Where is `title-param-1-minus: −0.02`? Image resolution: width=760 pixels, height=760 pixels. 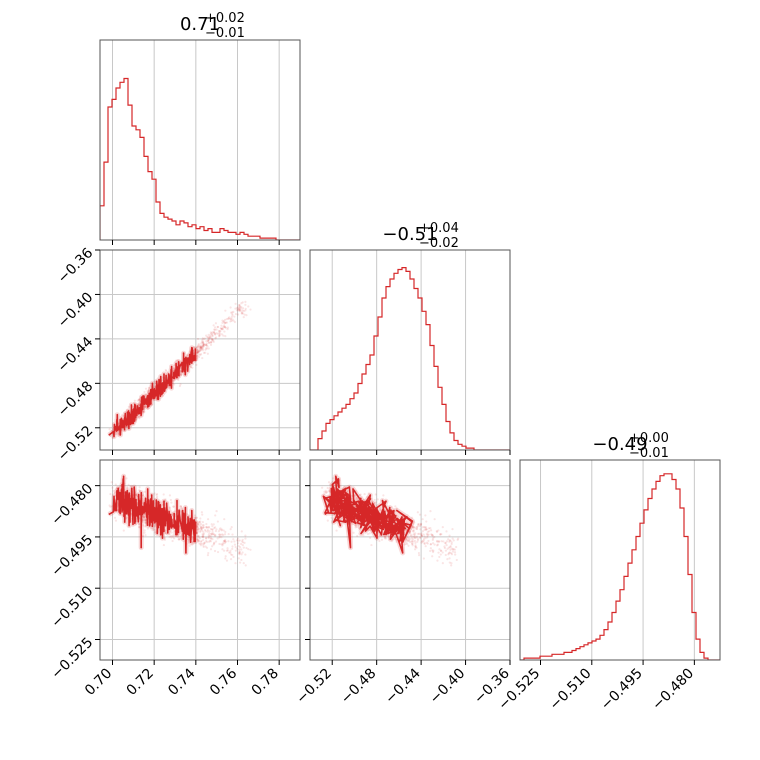 title-param-1-minus: −0.02 is located at coordinates (439, 243).